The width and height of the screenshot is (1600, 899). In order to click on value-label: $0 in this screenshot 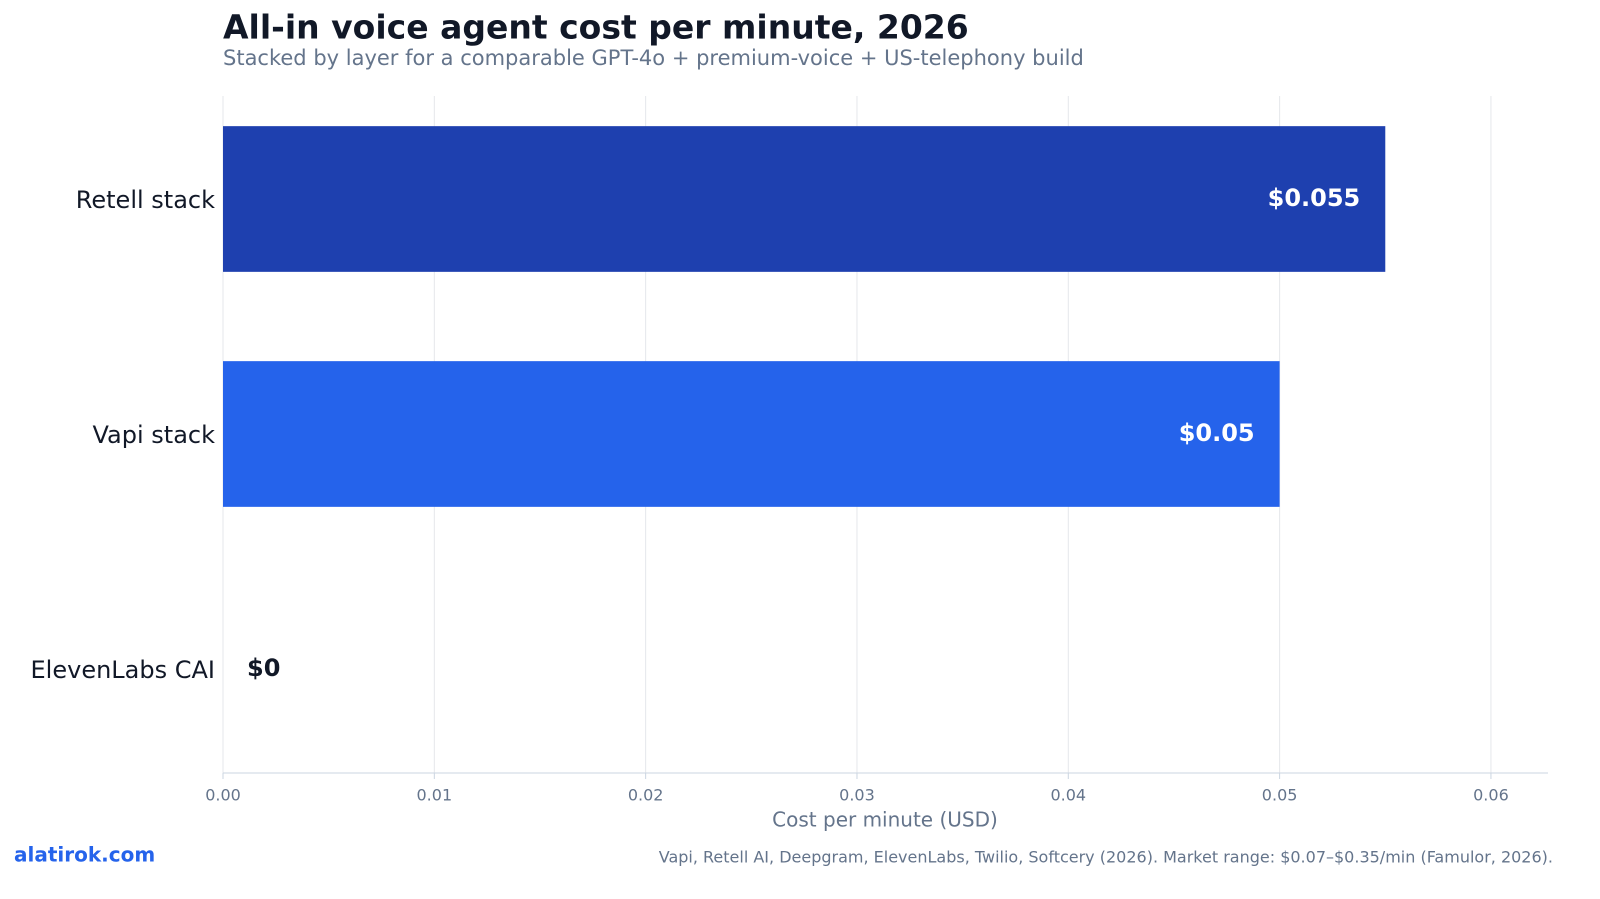, I will do `click(263, 668)`.